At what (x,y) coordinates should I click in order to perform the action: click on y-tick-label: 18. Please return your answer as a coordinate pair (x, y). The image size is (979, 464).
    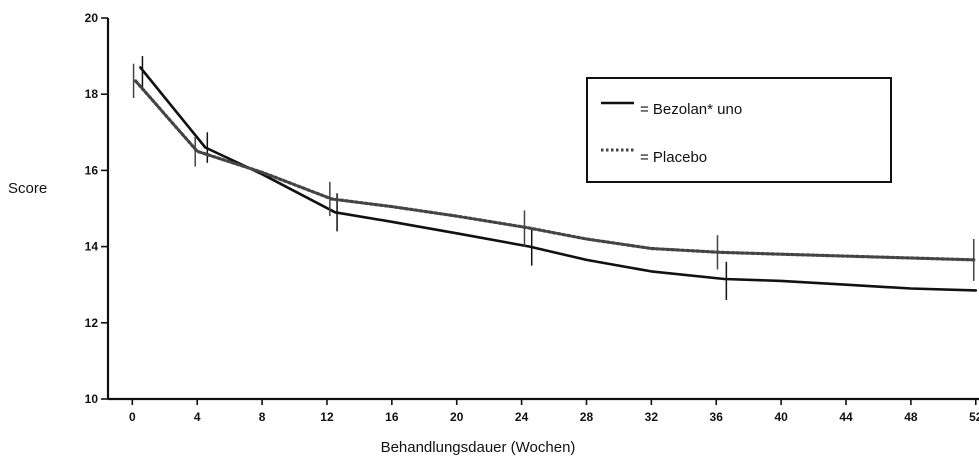
    Looking at the image, I should click on (92, 94).